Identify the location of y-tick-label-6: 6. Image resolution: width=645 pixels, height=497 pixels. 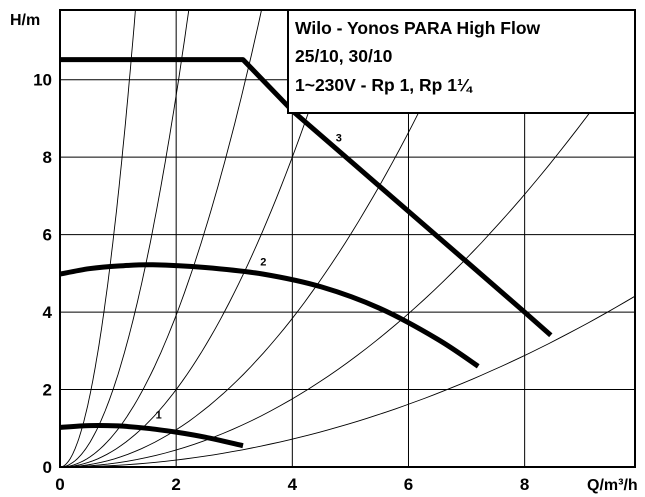
(47, 235).